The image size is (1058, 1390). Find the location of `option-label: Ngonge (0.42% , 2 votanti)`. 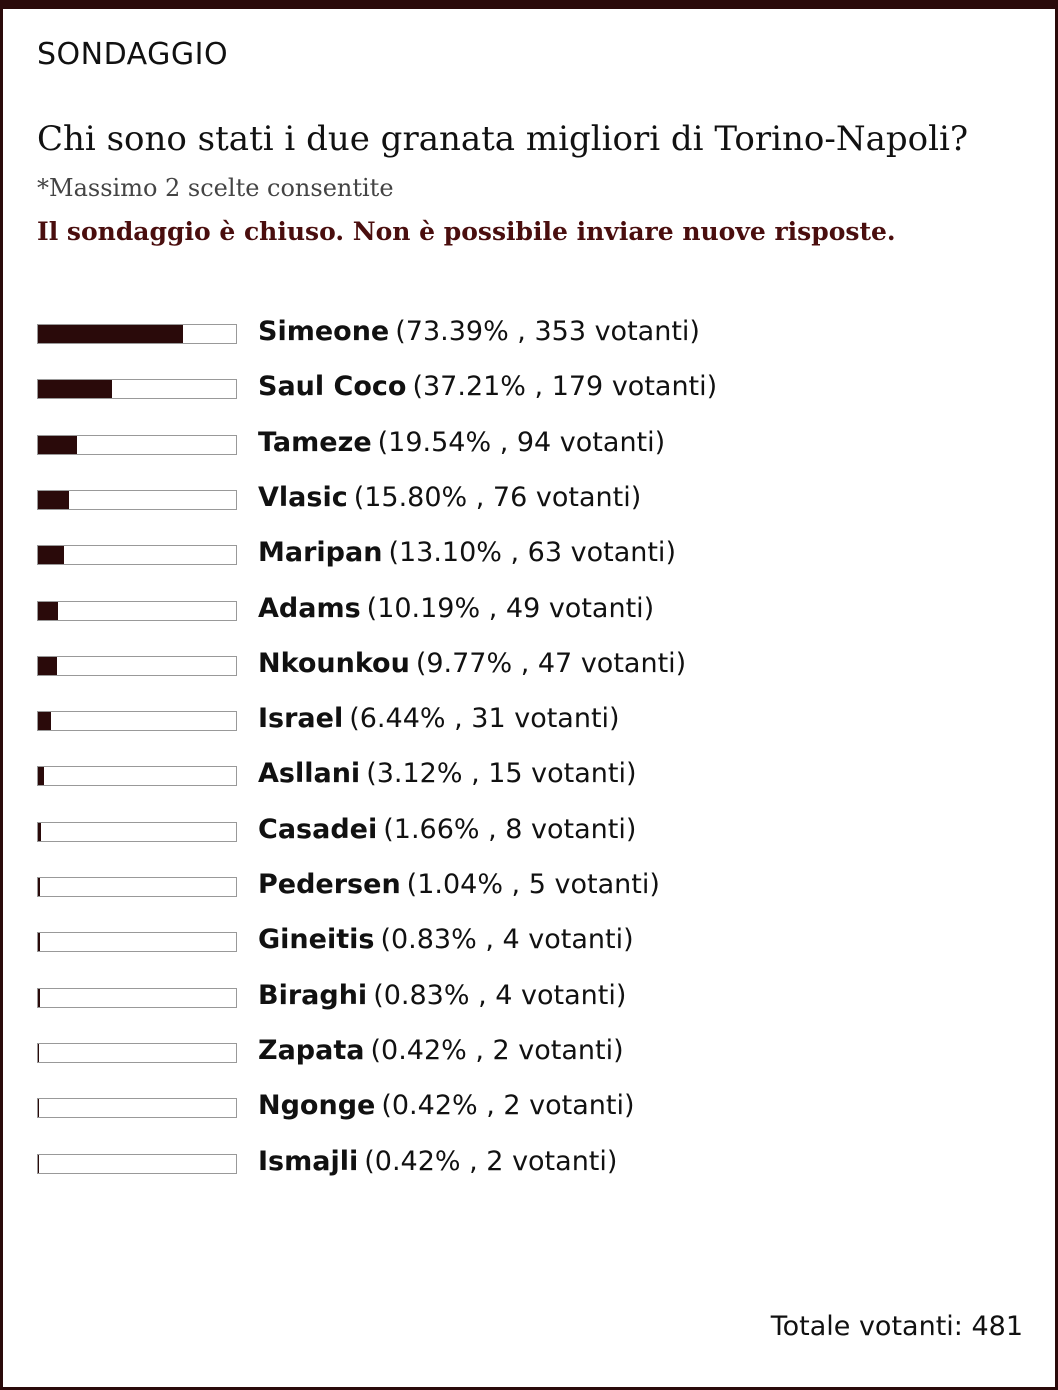

option-label: Ngonge (0.42% , 2 votanti) is located at coordinates (446, 1105).